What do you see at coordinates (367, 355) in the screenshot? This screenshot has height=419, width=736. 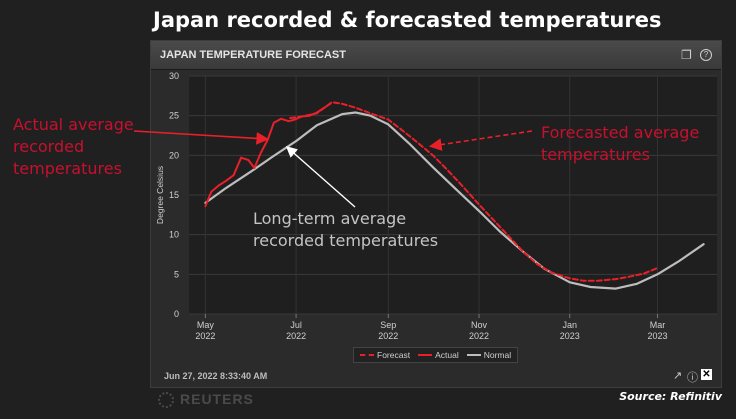 I see `legend-swatch-forecast` at bounding box center [367, 355].